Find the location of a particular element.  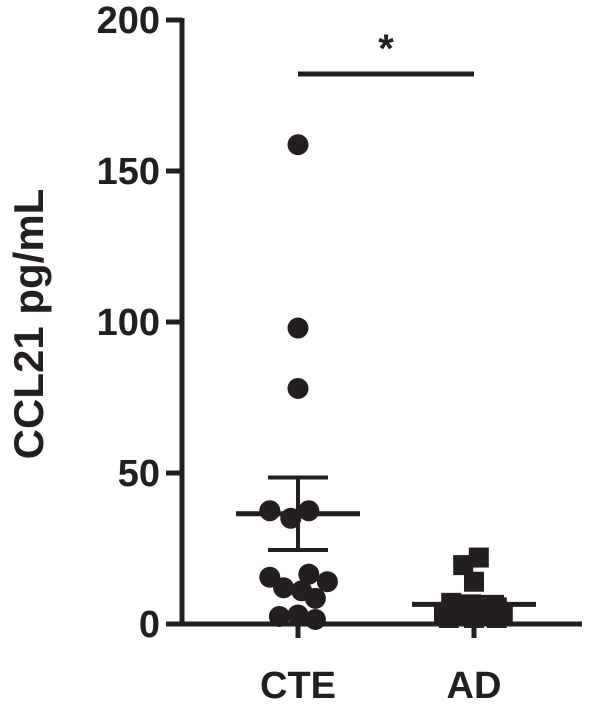

y-tick-label: 150 is located at coordinates (128, 172).